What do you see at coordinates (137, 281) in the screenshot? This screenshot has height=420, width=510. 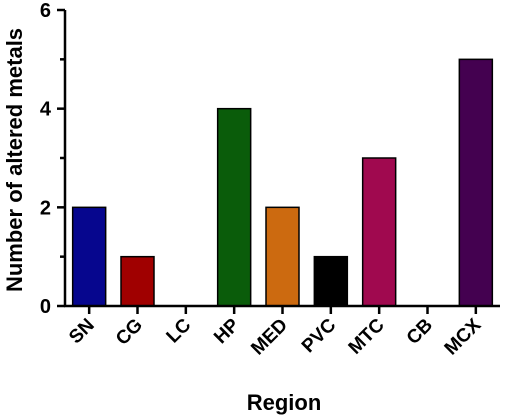 I see `bar-cg` at bounding box center [137, 281].